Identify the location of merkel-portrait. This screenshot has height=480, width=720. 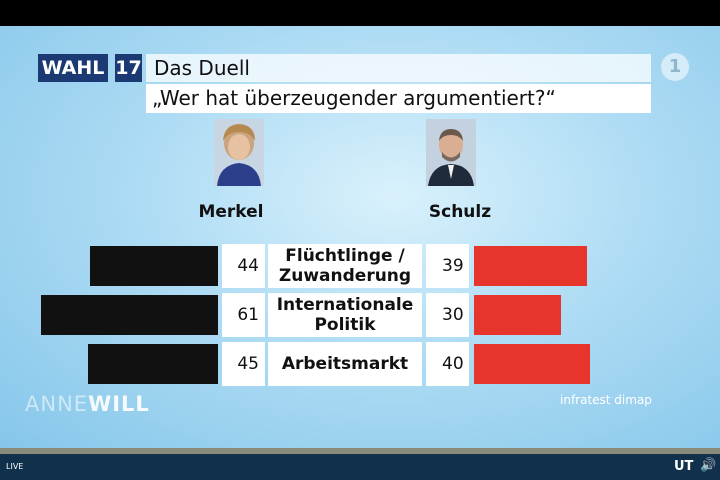
(239, 152).